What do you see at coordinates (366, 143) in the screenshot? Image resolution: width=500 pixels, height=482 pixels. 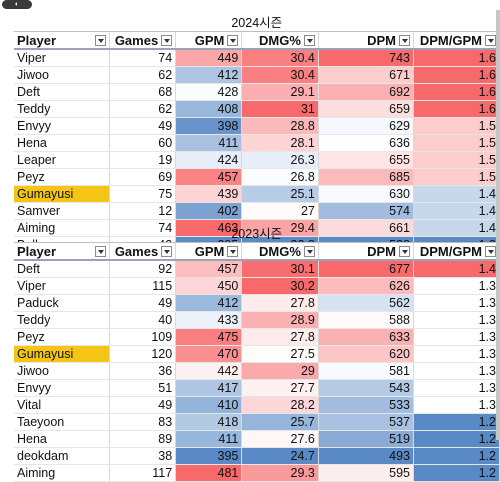 I see `value-cell: 636` at bounding box center [366, 143].